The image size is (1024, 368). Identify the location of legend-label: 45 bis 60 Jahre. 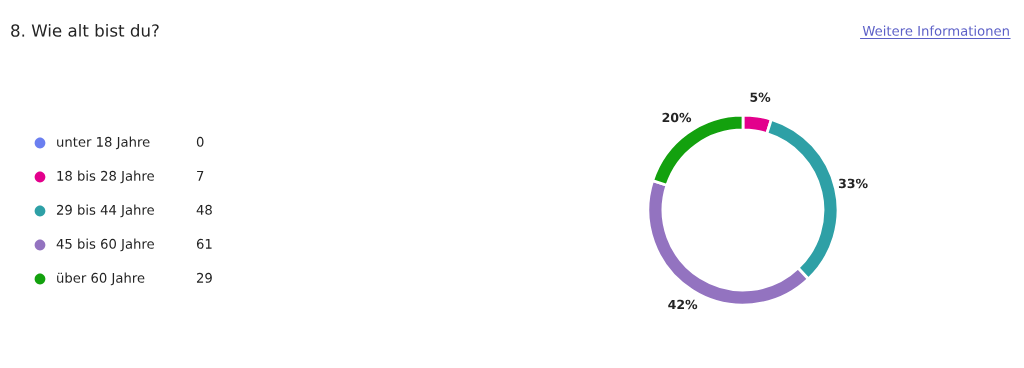
(105, 245).